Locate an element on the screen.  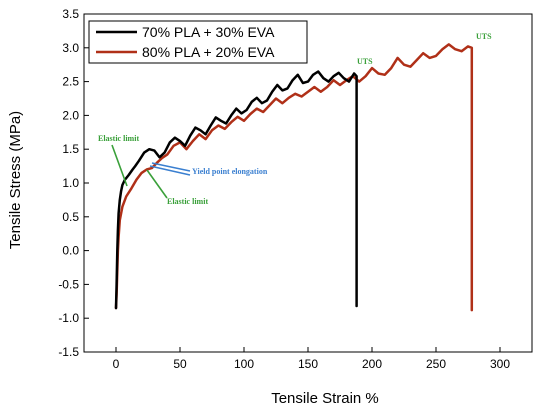
legend-label-80pla: 80% PLA + 20% EVA is located at coordinates (208, 52).